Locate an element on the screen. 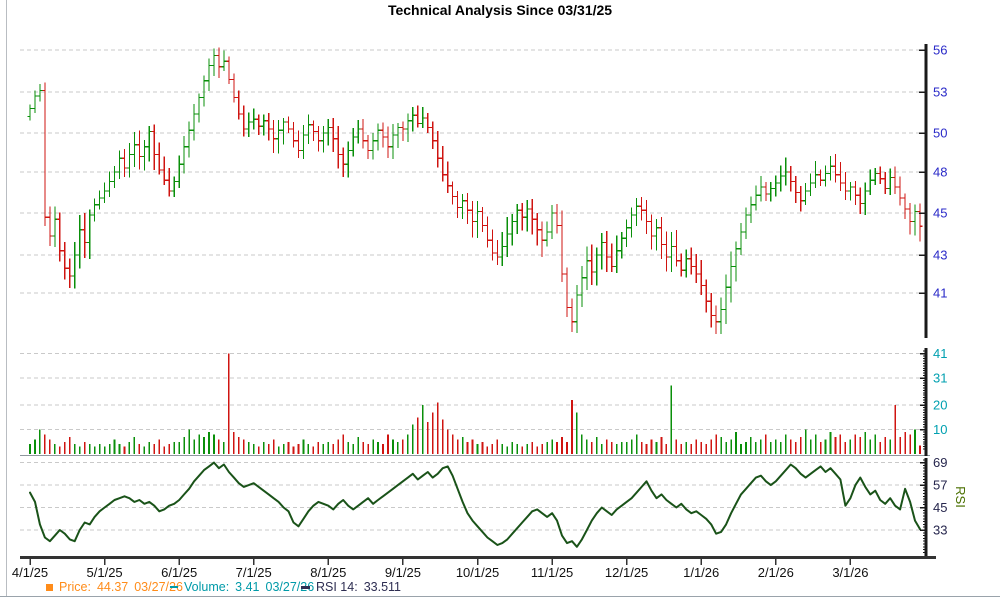 This screenshot has width=1000, height=600. svg-text: 20 is located at coordinates (940, 405).